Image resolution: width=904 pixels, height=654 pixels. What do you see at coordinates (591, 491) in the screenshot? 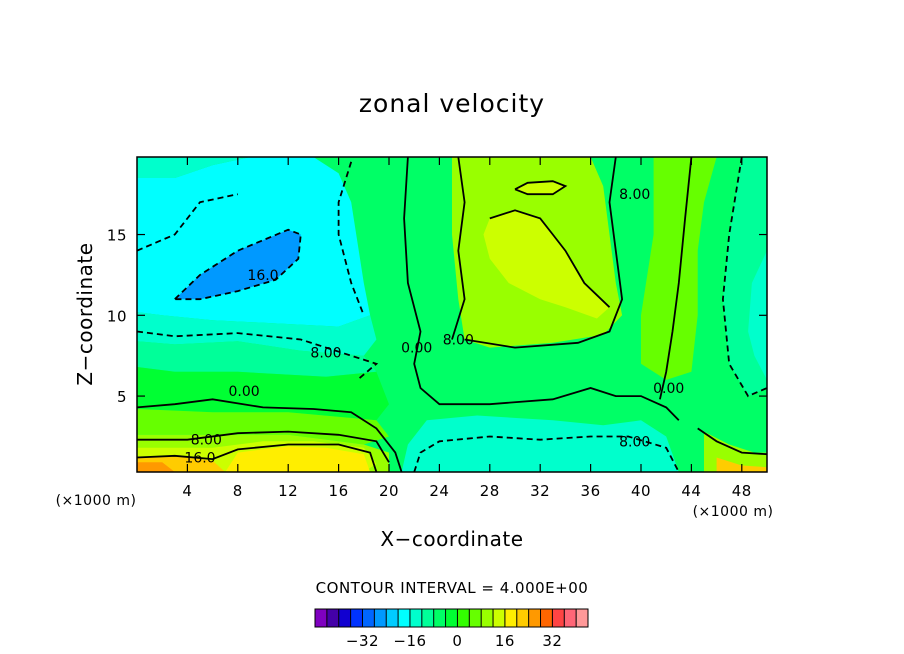
I see `x-tick-label: 36` at bounding box center [591, 491].